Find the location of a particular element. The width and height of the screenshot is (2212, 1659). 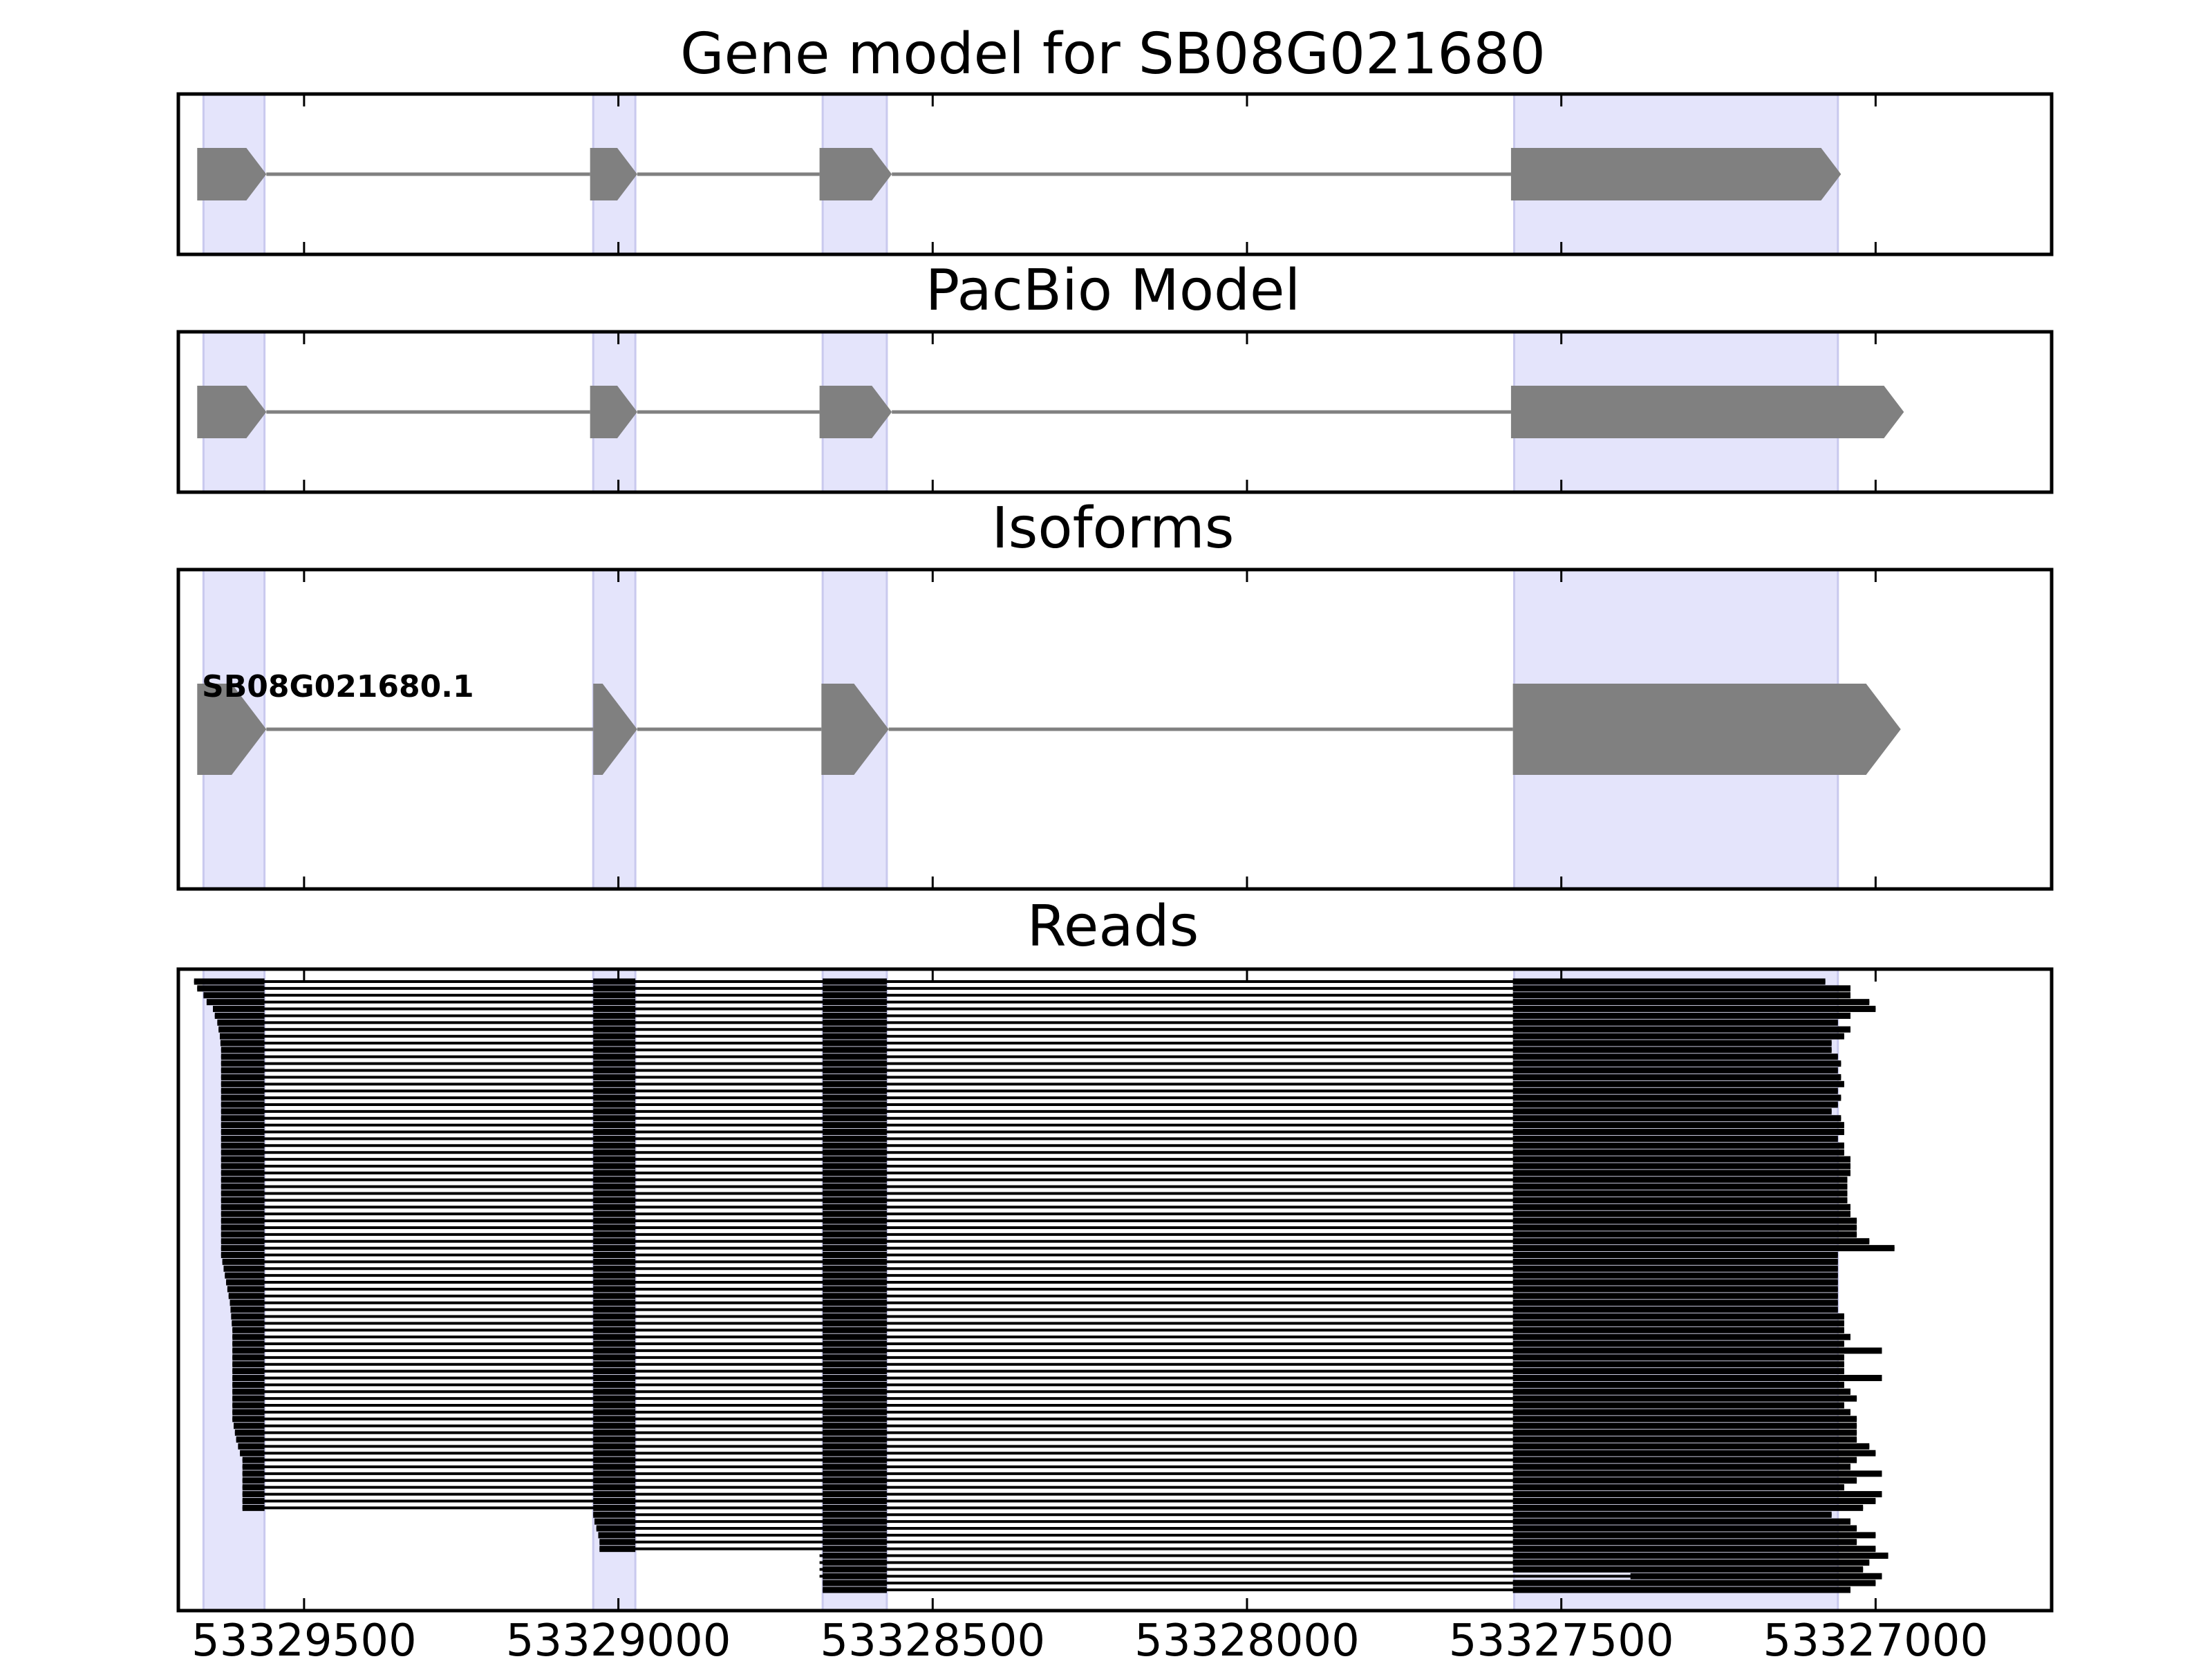

x-tick-label: 53329000 is located at coordinates (618, 1637).